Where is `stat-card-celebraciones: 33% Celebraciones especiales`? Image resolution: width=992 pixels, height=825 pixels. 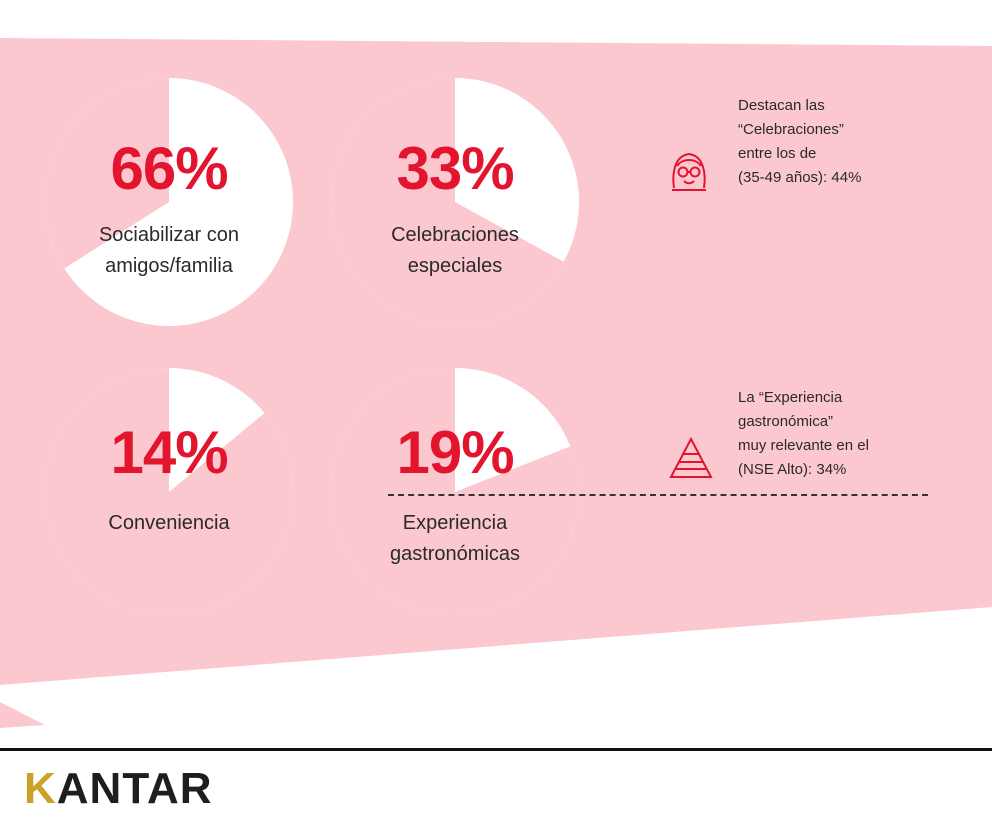 stat-card-celebraciones: 33% Celebraciones especiales is located at coordinates (455, 202).